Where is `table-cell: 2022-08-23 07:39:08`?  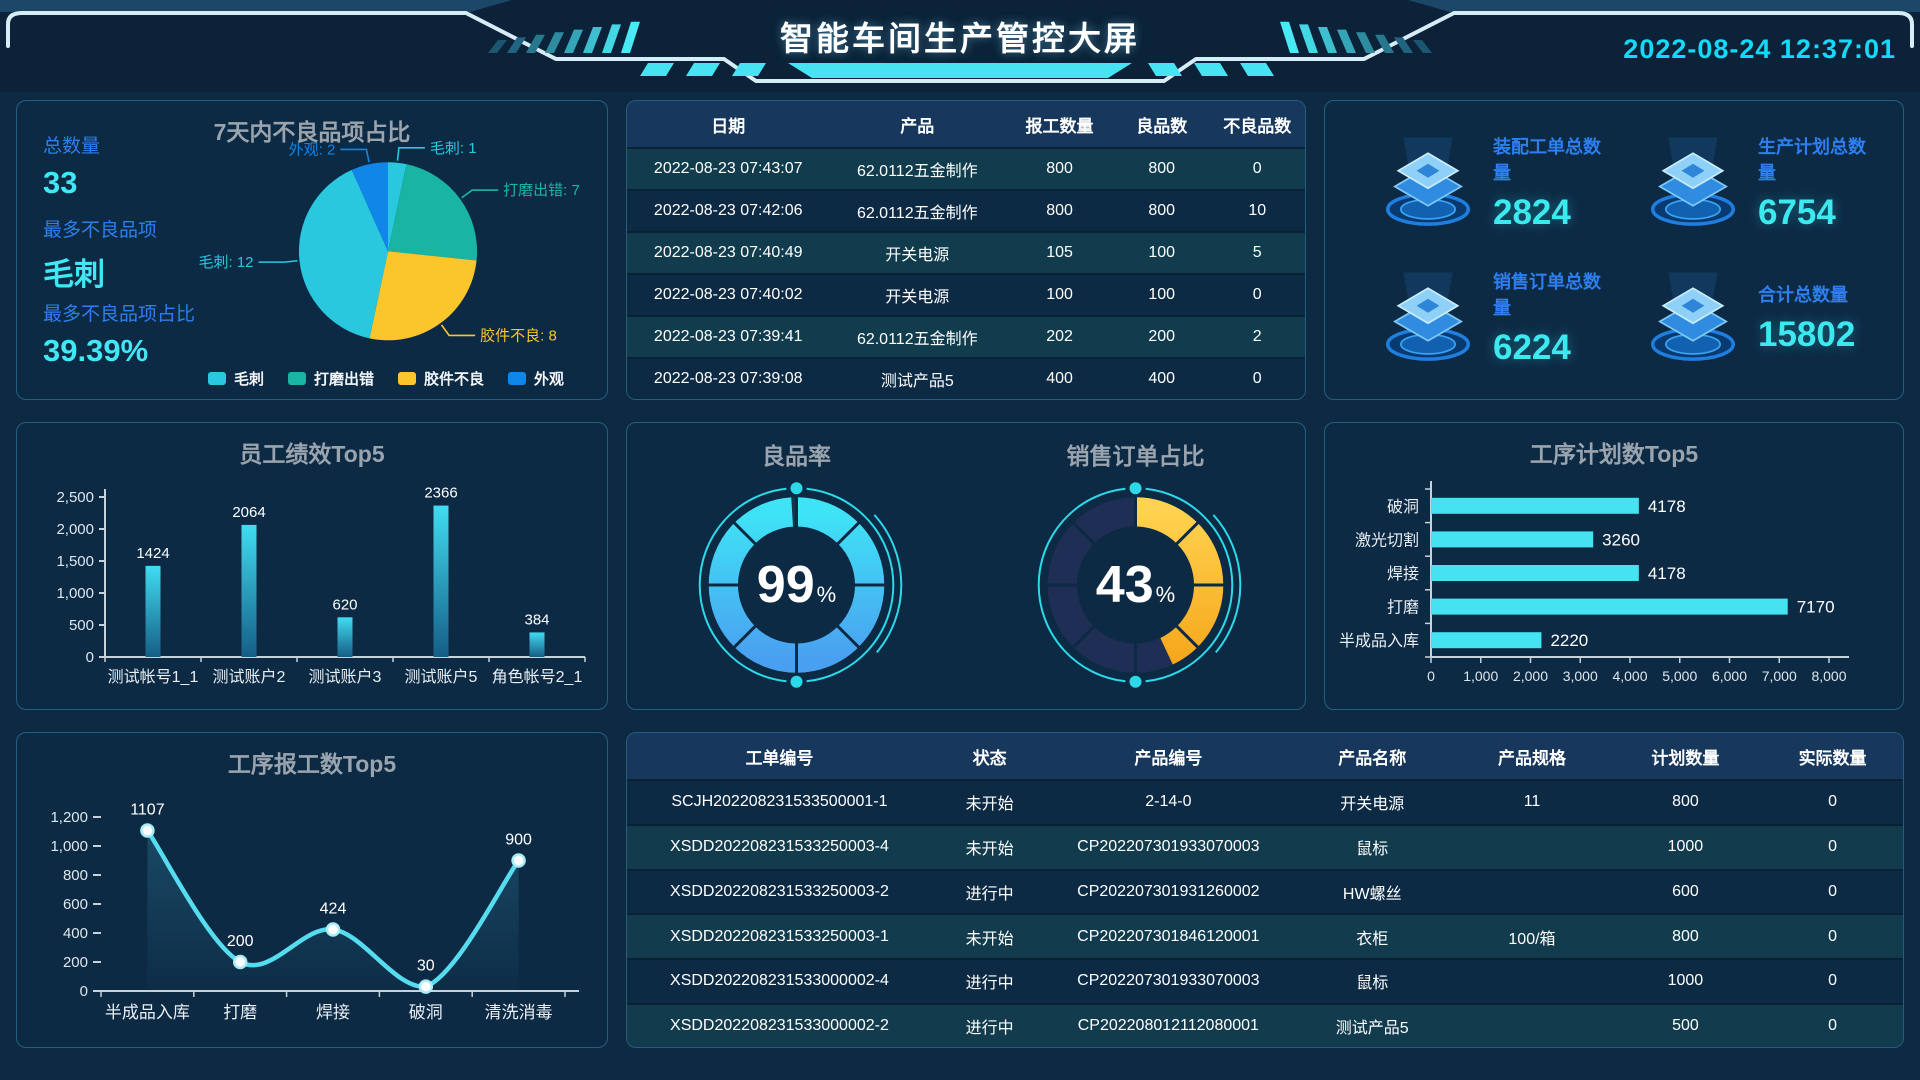
table-cell: 2022-08-23 07:39:08 is located at coordinates (728, 378).